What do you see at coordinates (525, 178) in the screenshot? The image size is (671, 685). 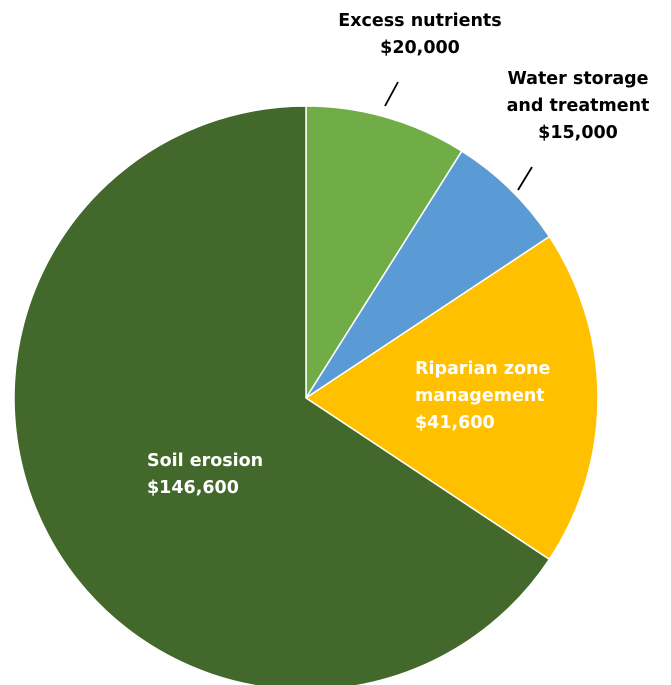 I see `leader-line-water-storage` at bounding box center [525, 178].